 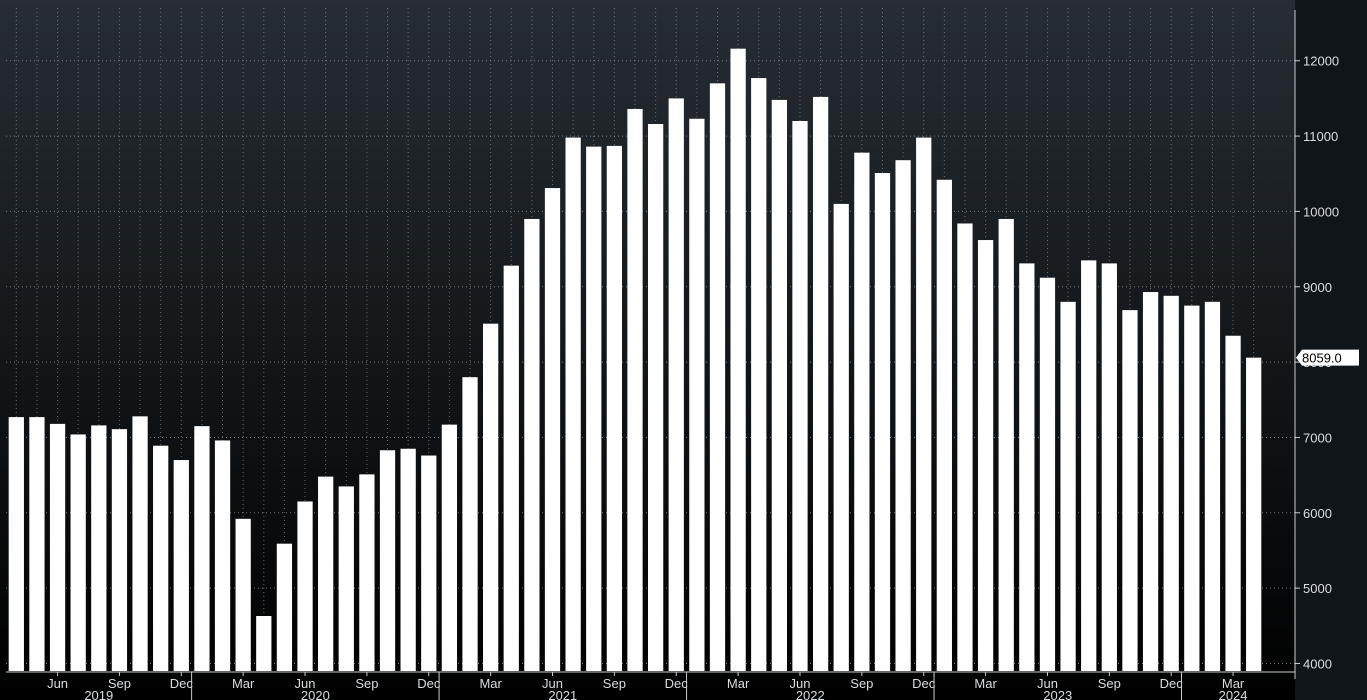 I want to click on y-tick-label: 9000, so click(x=1317, y=287).